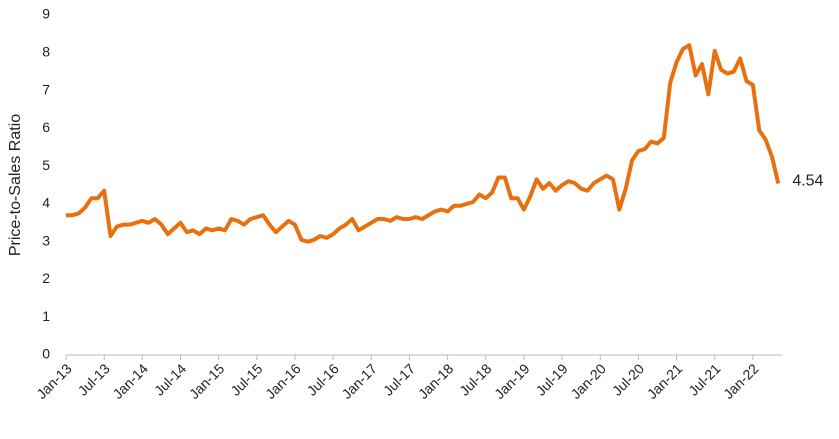 This screenshot has width=839, height=439. I want to click on x-tick-label: Jul-15, so click(246, 379).